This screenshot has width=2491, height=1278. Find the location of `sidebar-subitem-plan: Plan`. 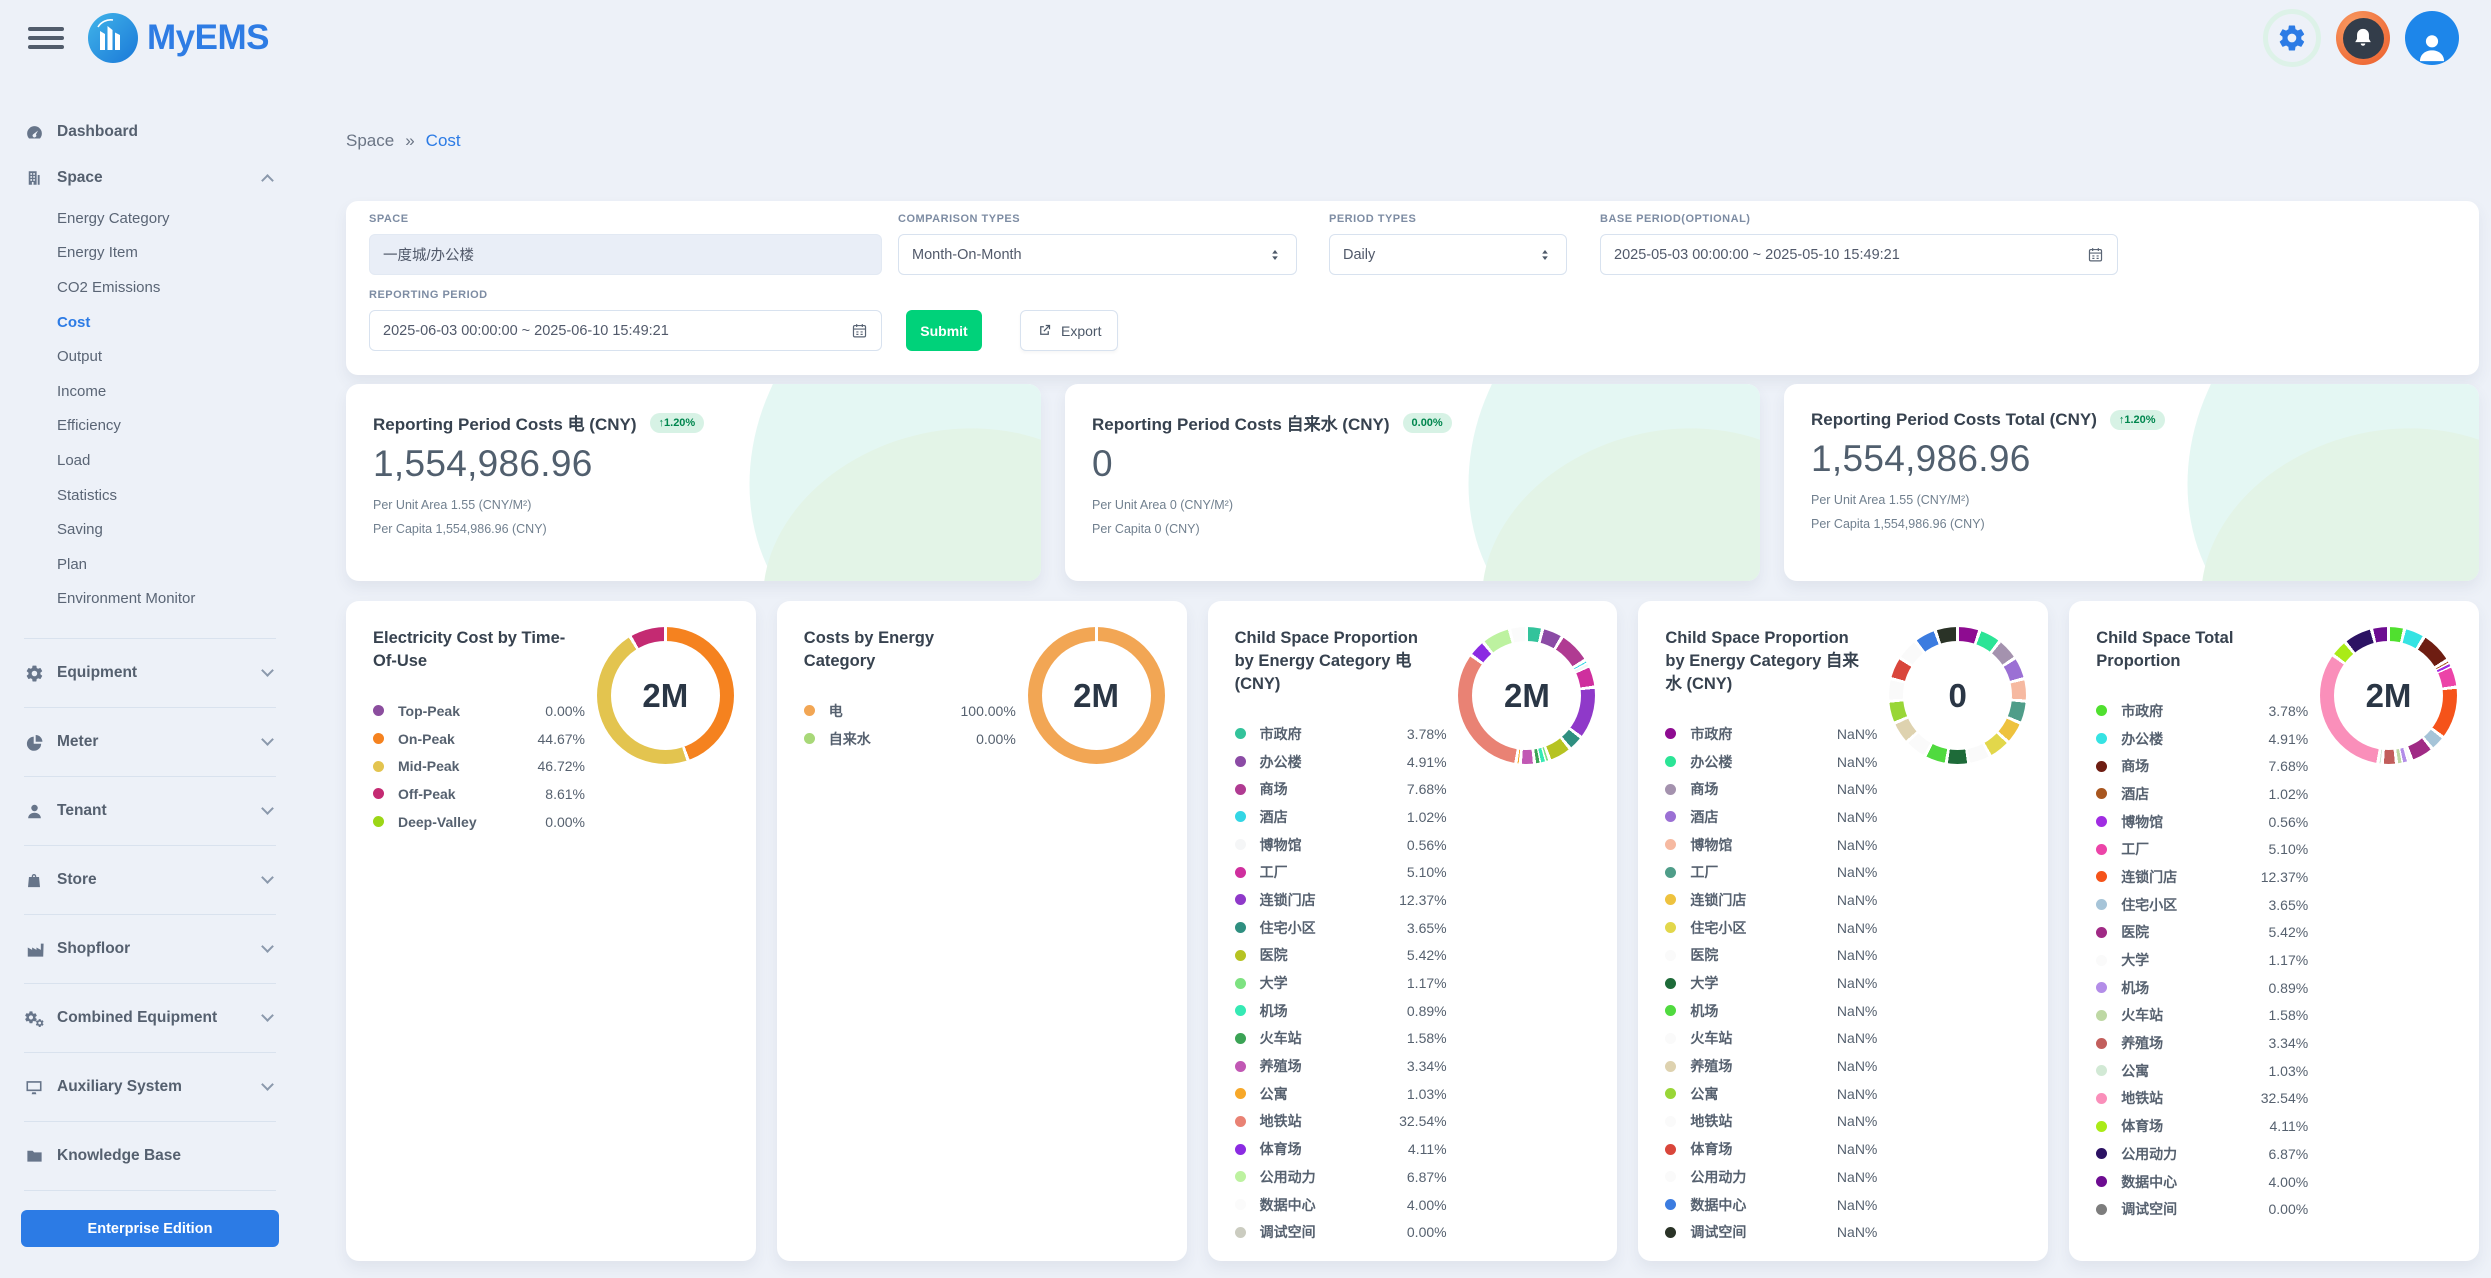

sidebar-subitem-plan: Plan is located at coordinates (72, 564).